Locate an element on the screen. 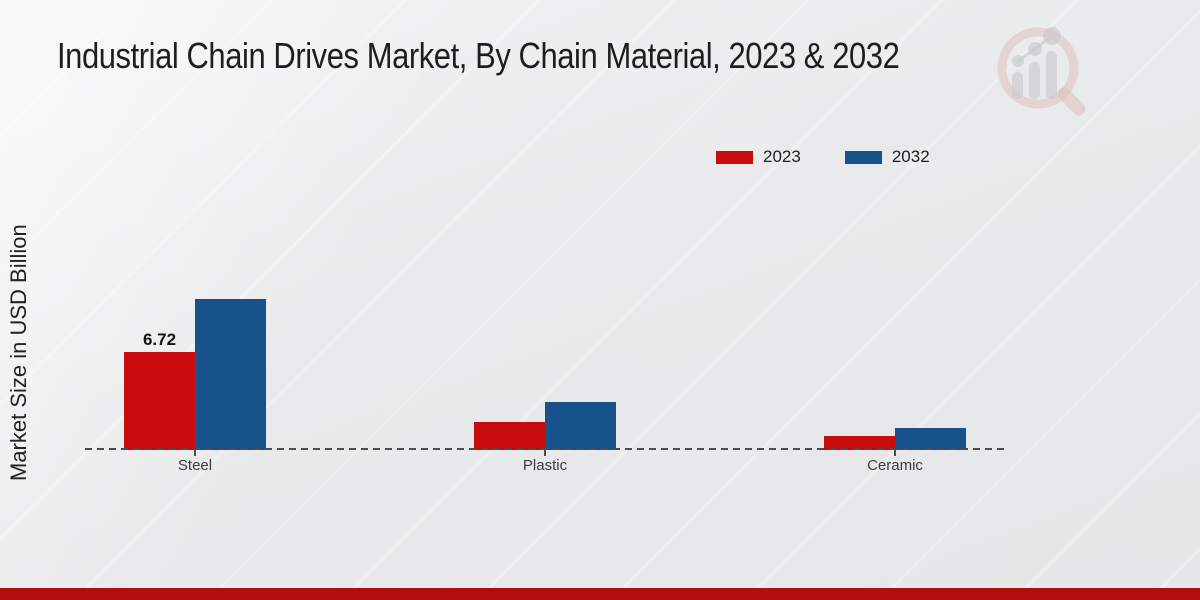  zero-axis-dashed-line is located at coordinates (546, 449).